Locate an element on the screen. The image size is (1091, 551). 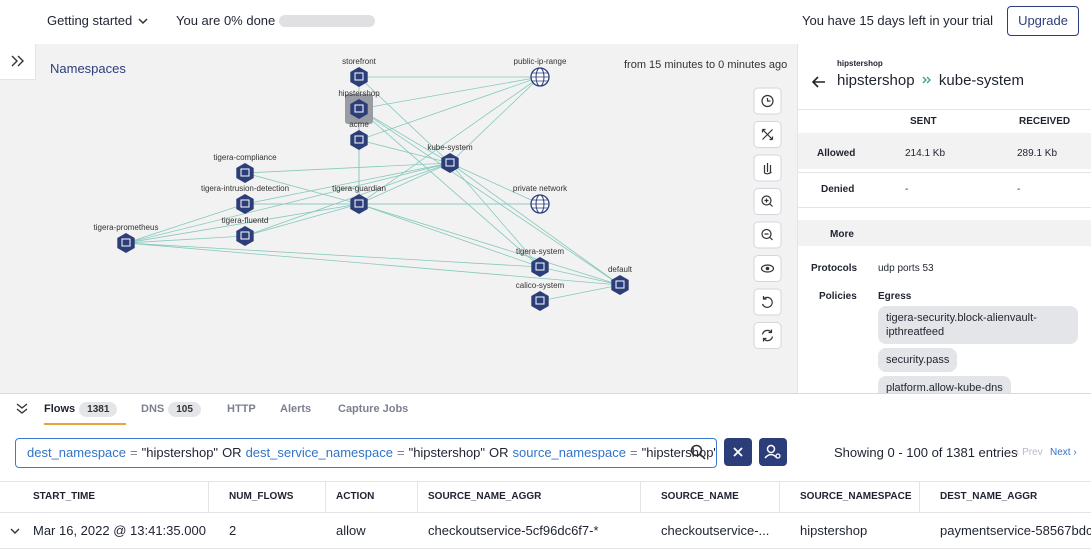
tab-label: Capture Jobs is located at coordinates (373, 409).